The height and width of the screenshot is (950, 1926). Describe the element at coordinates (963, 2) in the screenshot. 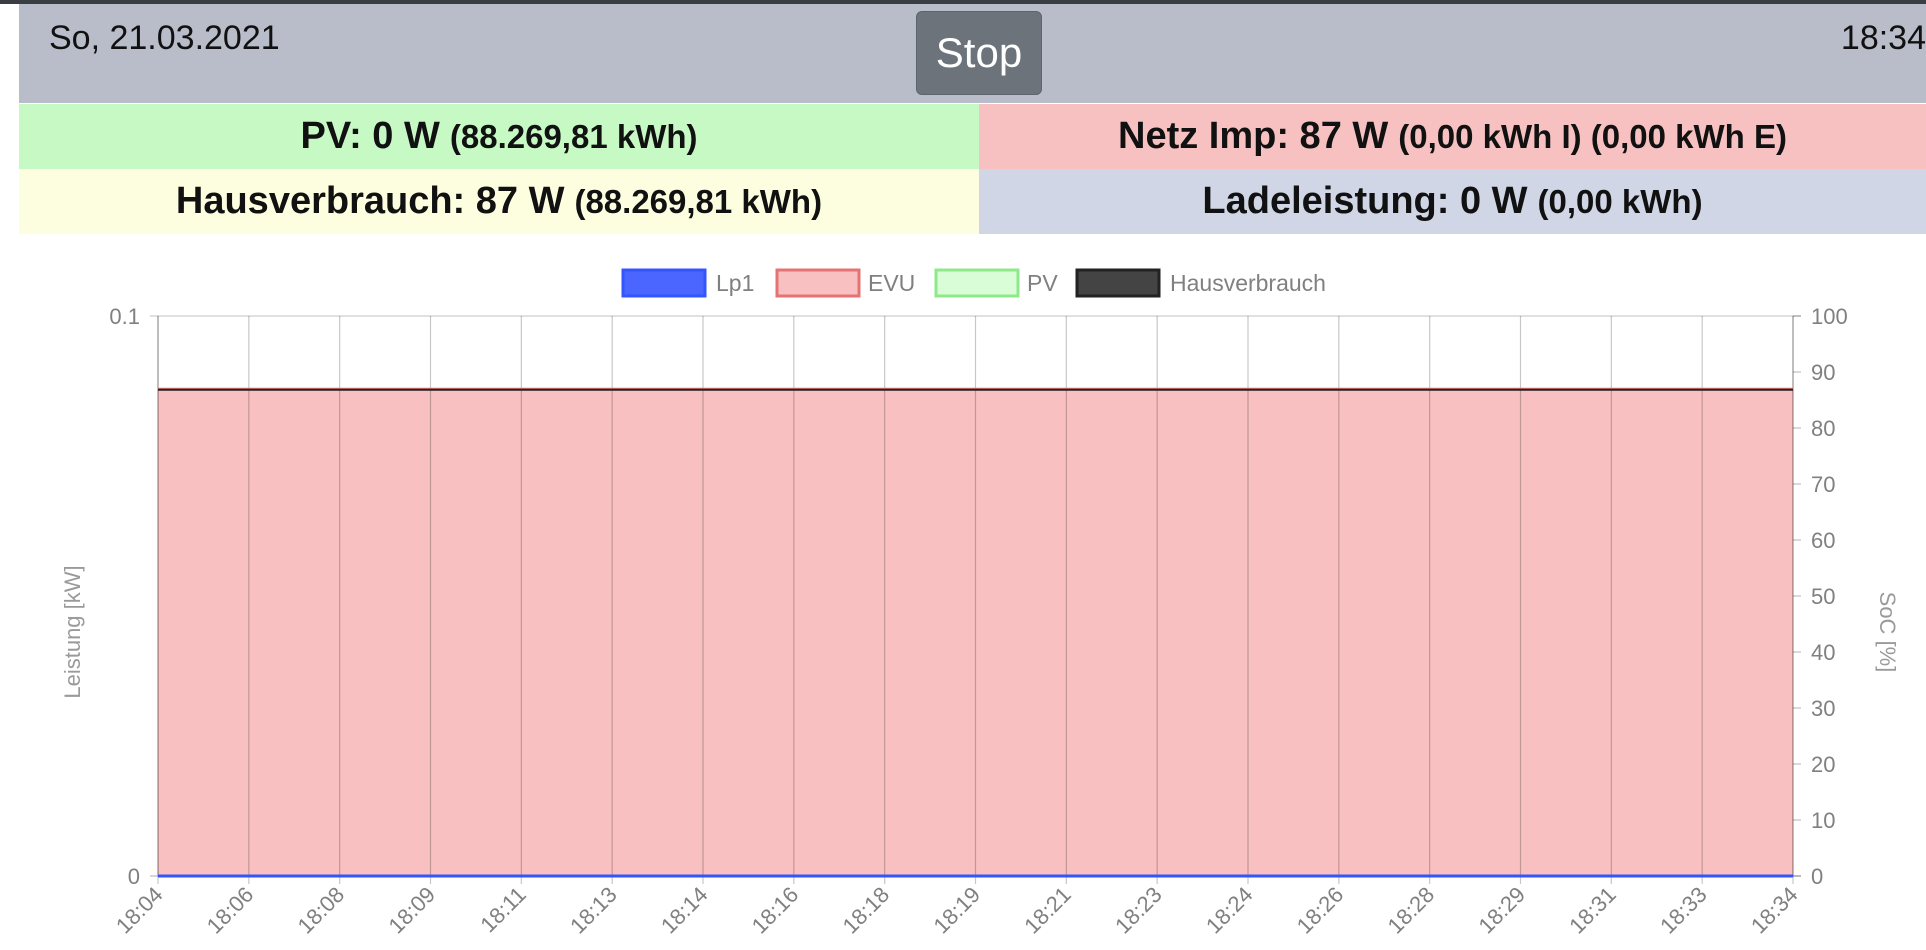

I see `window-top-border` at that location.